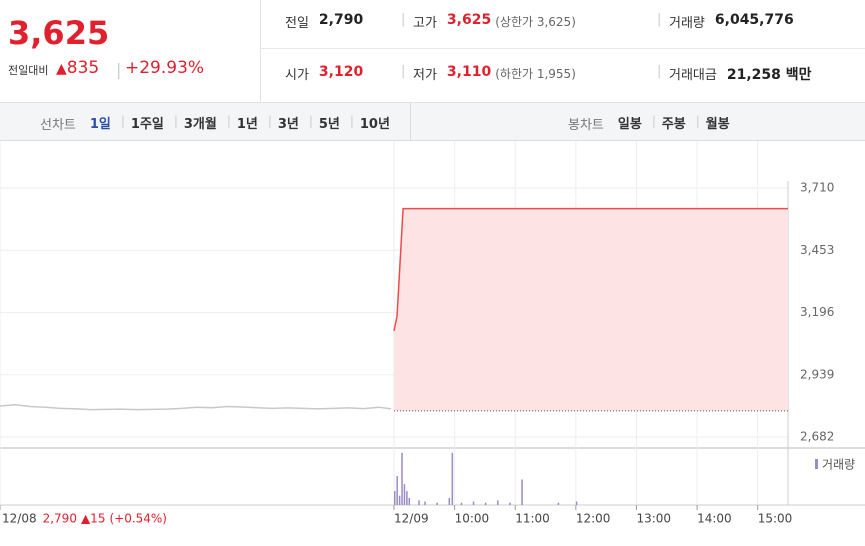 The height and width of the screenshot is (546, 865). I want to click on y-tick-label: 2,682, so click(817, 437).